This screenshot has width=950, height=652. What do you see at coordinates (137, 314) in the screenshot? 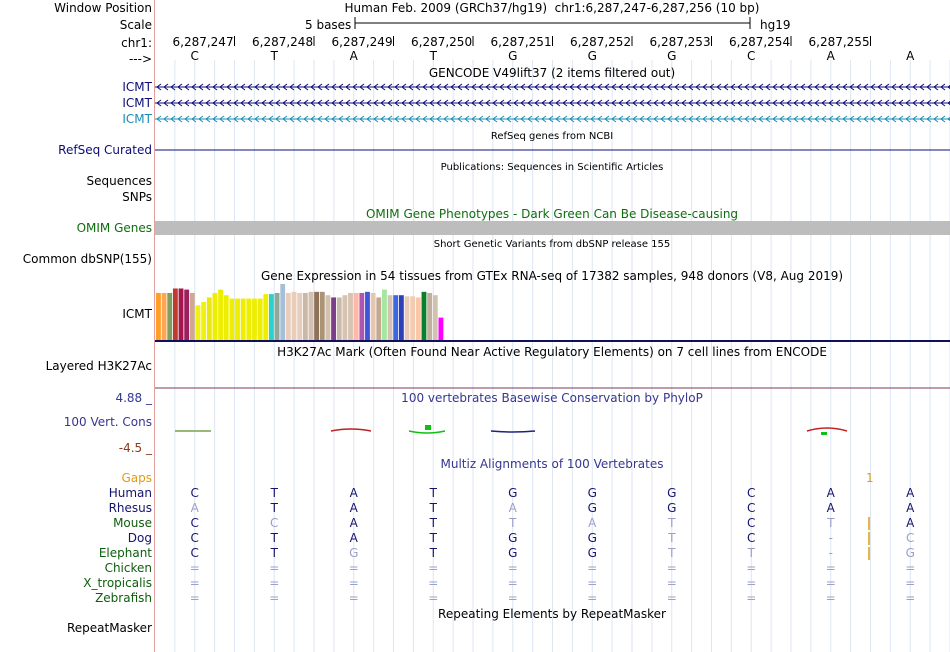
I see `gtex-track-label: ICMT` at bounding box center [137, 314].